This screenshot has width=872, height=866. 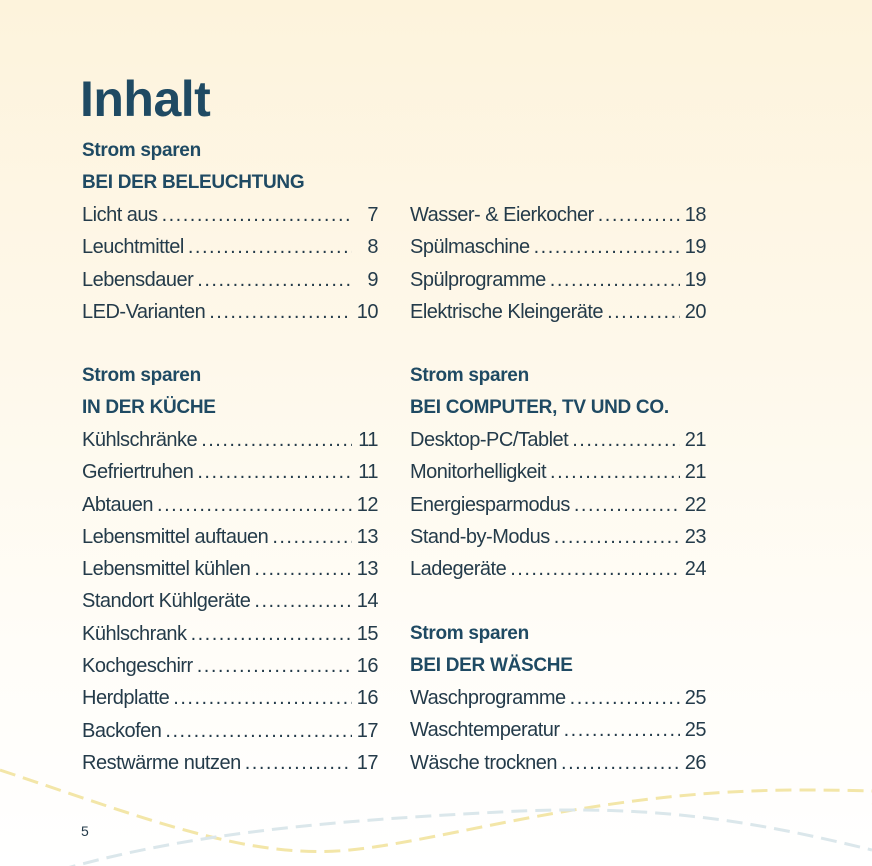 What do you see at coordinates (138, 279) in the screenshot?
I see `toc-entry-label: Lebensdauer` at bounding box center [138, 279].